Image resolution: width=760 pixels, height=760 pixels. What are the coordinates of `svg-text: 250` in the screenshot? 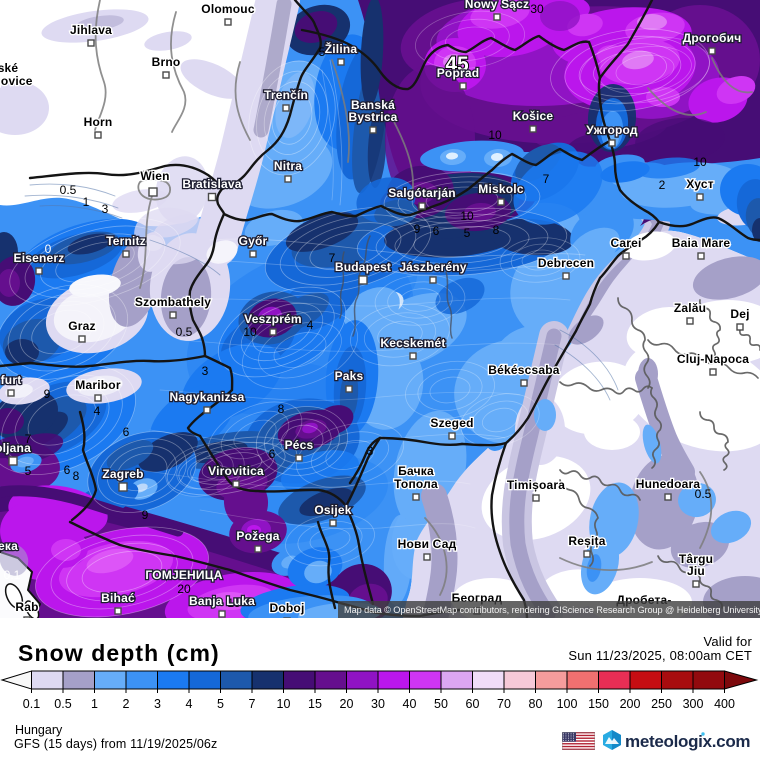 It's located at (661, 704).